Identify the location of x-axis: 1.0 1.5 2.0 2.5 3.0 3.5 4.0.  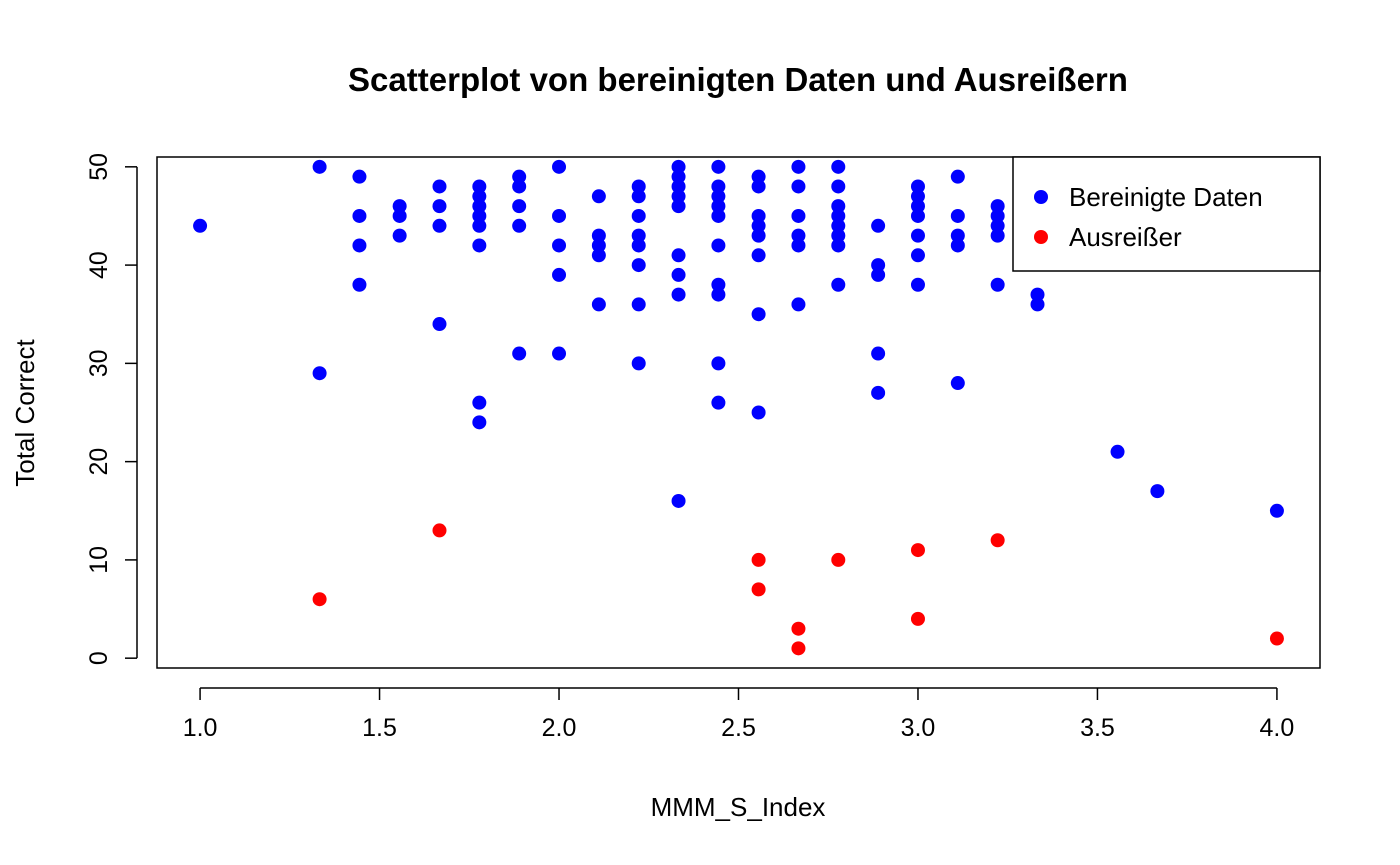
(738, 714).